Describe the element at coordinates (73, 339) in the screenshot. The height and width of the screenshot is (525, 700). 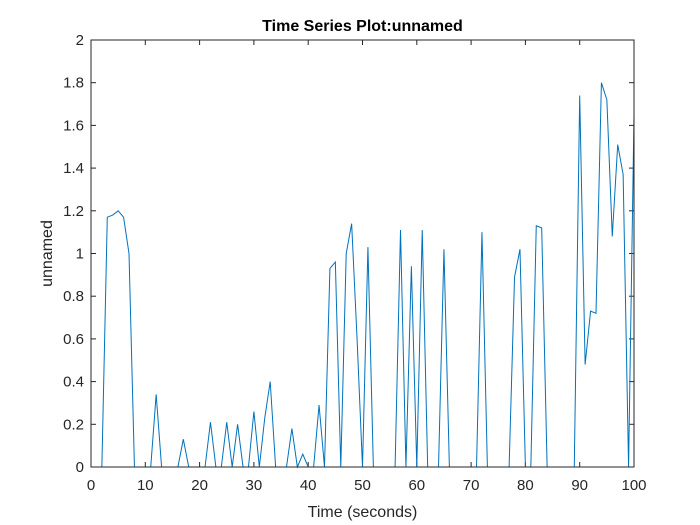
I see `y-tick-label: 0.6` at that location.